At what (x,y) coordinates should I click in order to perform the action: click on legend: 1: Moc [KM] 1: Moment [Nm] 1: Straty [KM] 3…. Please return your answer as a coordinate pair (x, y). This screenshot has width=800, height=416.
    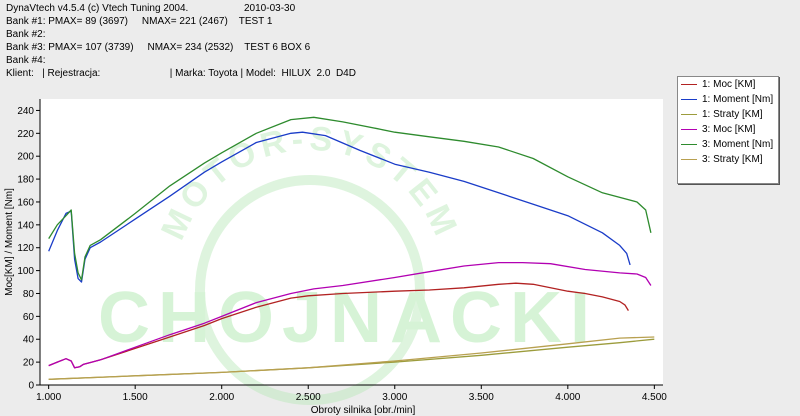
    Looking at the image, I should click on (728, 130).